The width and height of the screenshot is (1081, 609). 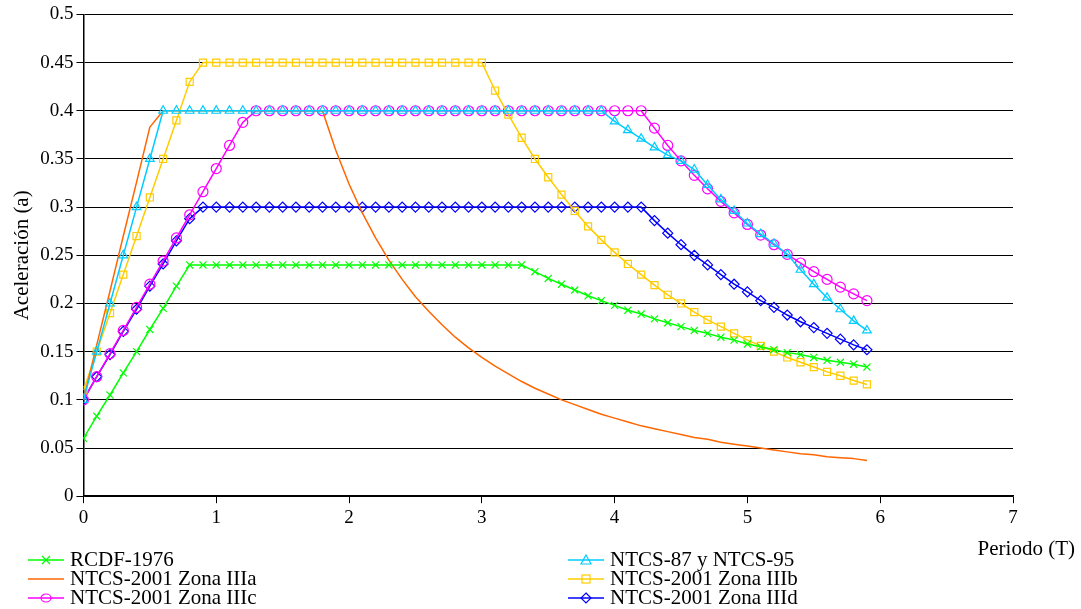 I want to click on y-tick-label: 0.05, so click(x=57, y=446).